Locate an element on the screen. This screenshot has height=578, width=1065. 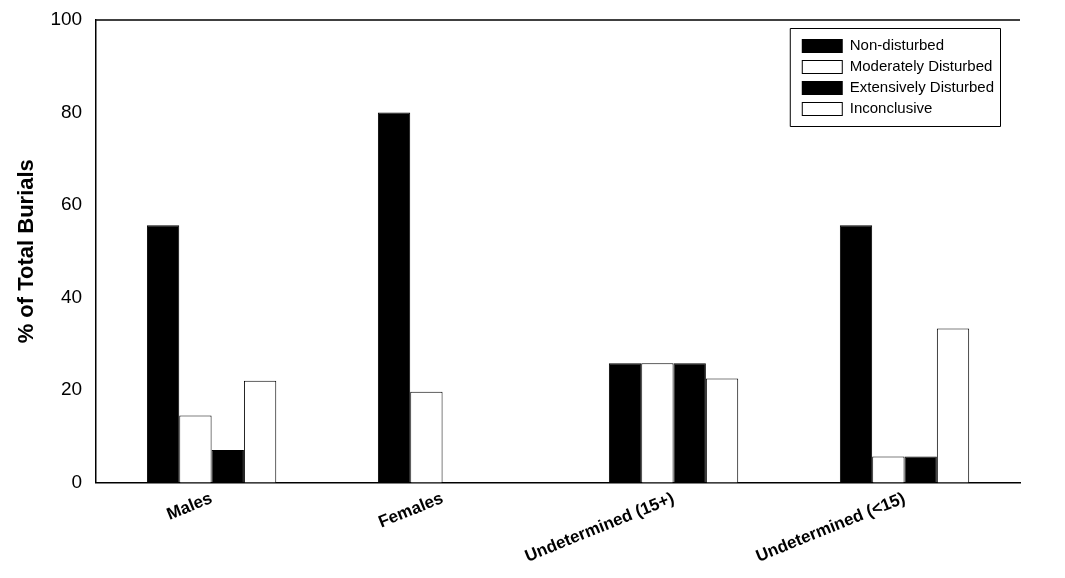
x-tick-label: Males is located at coordinates (189, 506).